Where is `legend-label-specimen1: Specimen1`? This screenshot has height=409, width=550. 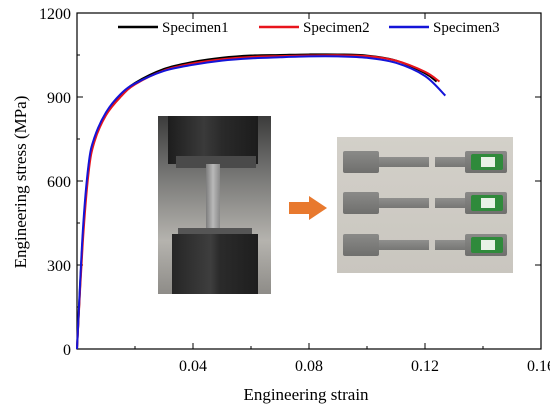 legend-label-specimen1: Specimen1 is located at coordinates (195, 28).